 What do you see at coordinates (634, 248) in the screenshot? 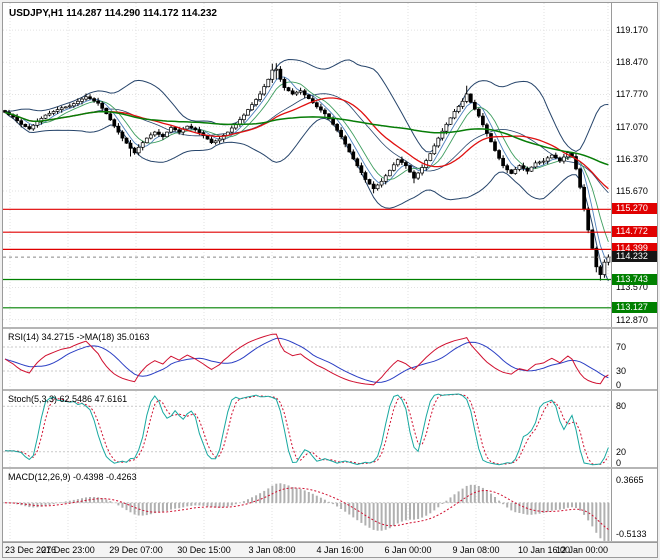
I see `hline-price-badge: 114.399` at bounding box center [634, 248].